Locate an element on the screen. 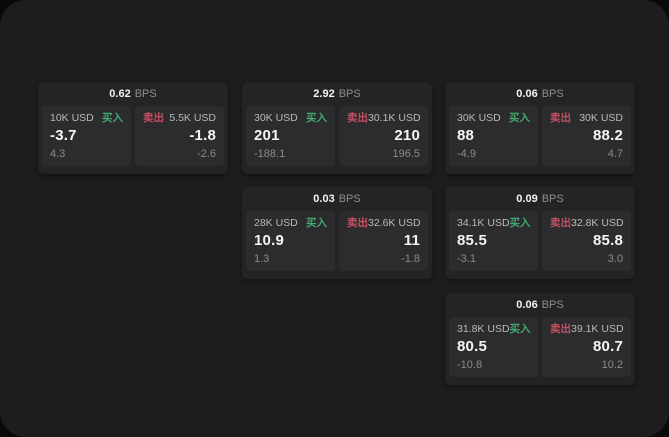 Image resolution: width=669 pixels, height=437 pixels. card-header: 0.03 BPS is located at coordinates (337, 199).